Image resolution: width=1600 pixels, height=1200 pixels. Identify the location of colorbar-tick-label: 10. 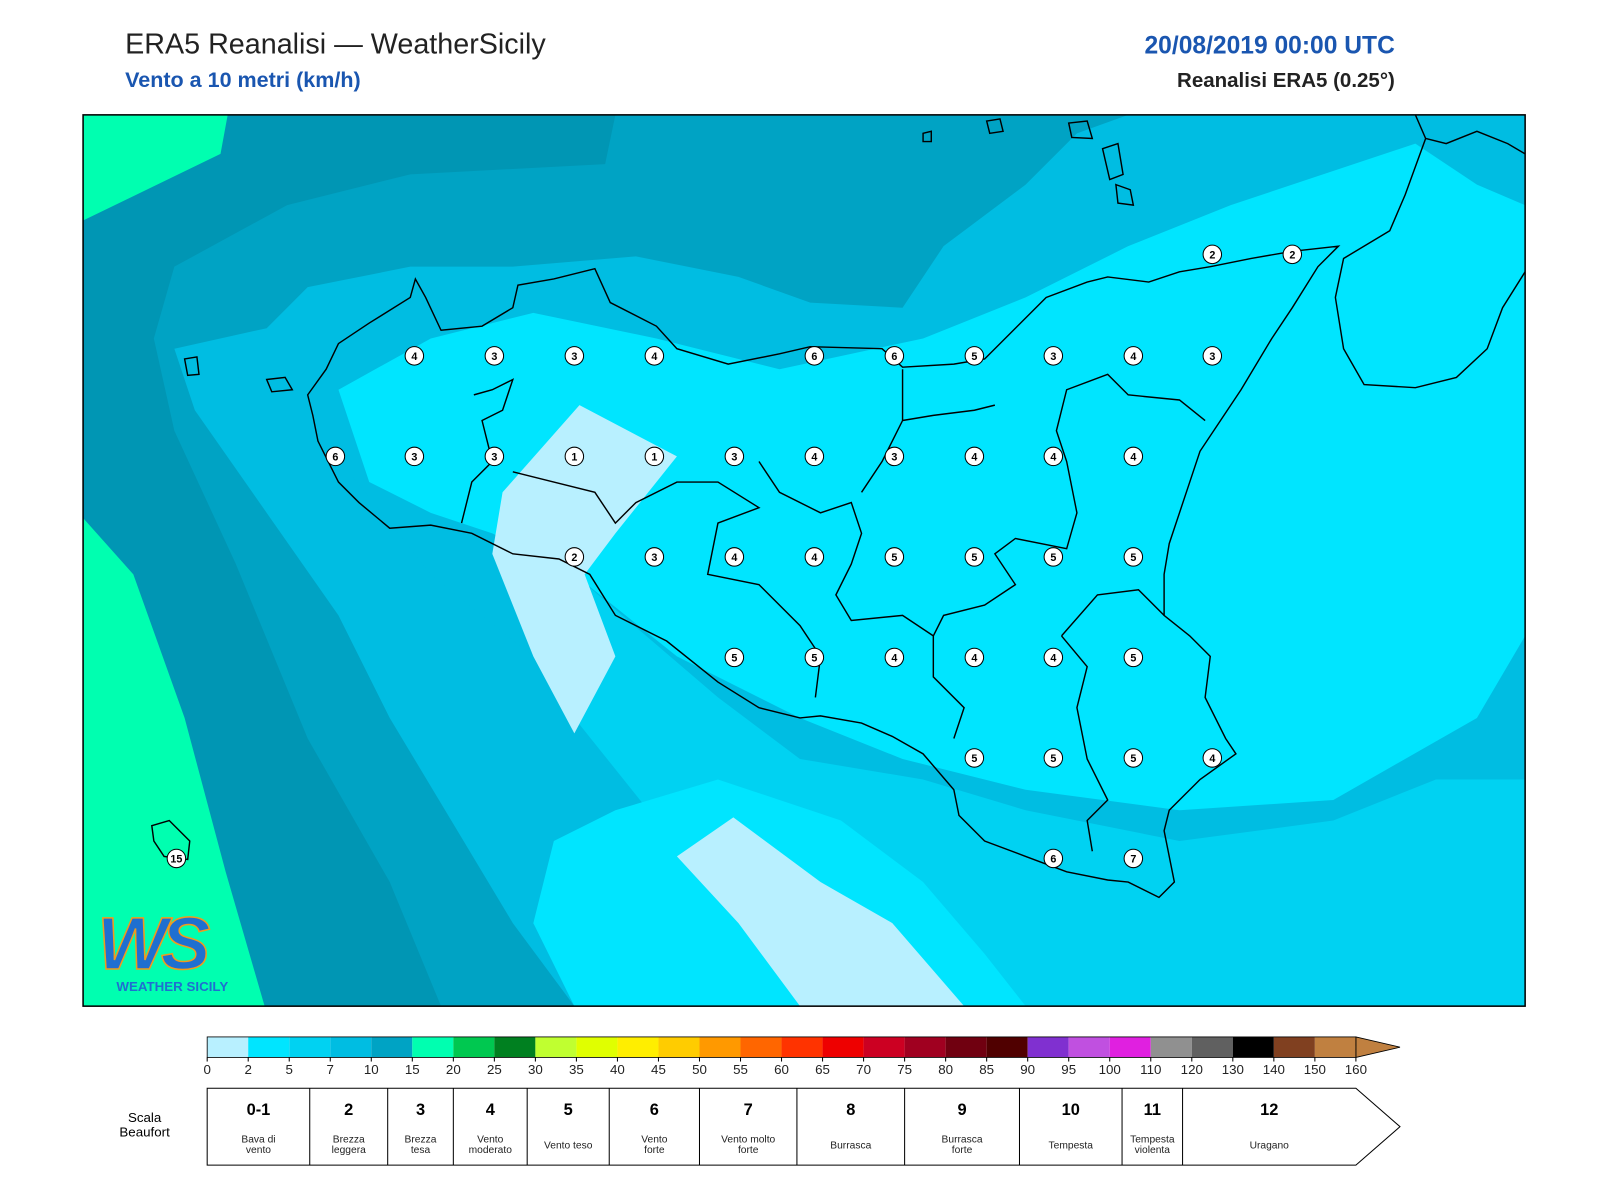
(371, 1069).